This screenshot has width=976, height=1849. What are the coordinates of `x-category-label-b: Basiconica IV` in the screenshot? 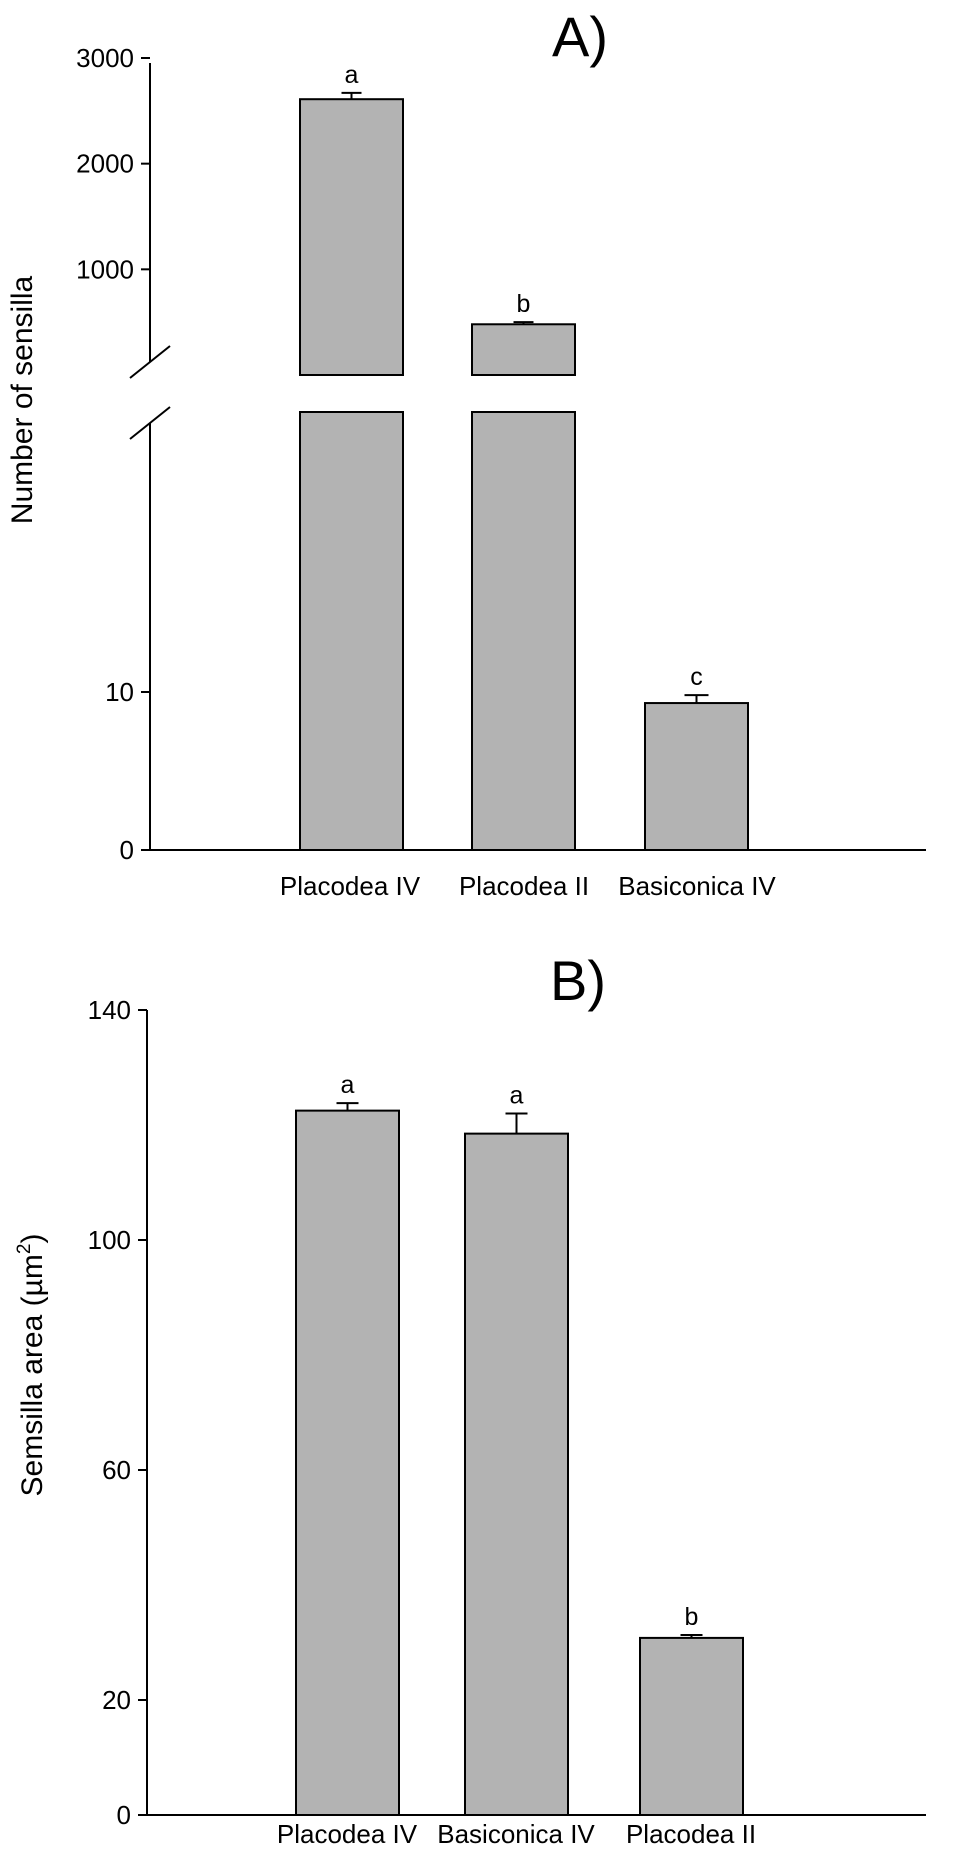 It's located at (516, 1834).